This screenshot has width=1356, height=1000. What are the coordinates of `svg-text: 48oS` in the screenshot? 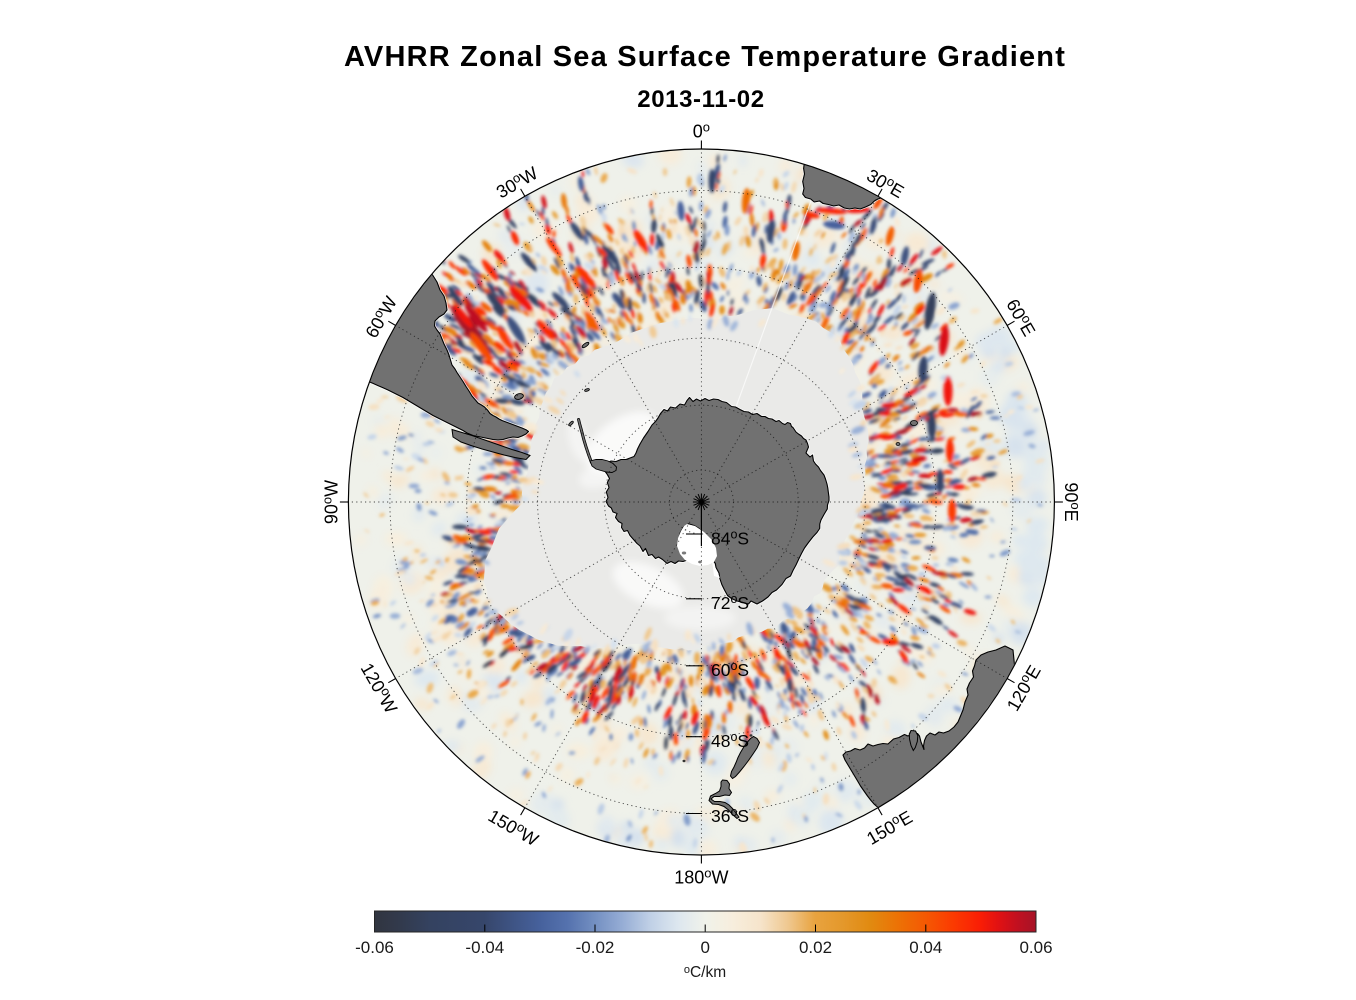 It's located at (730, 740).